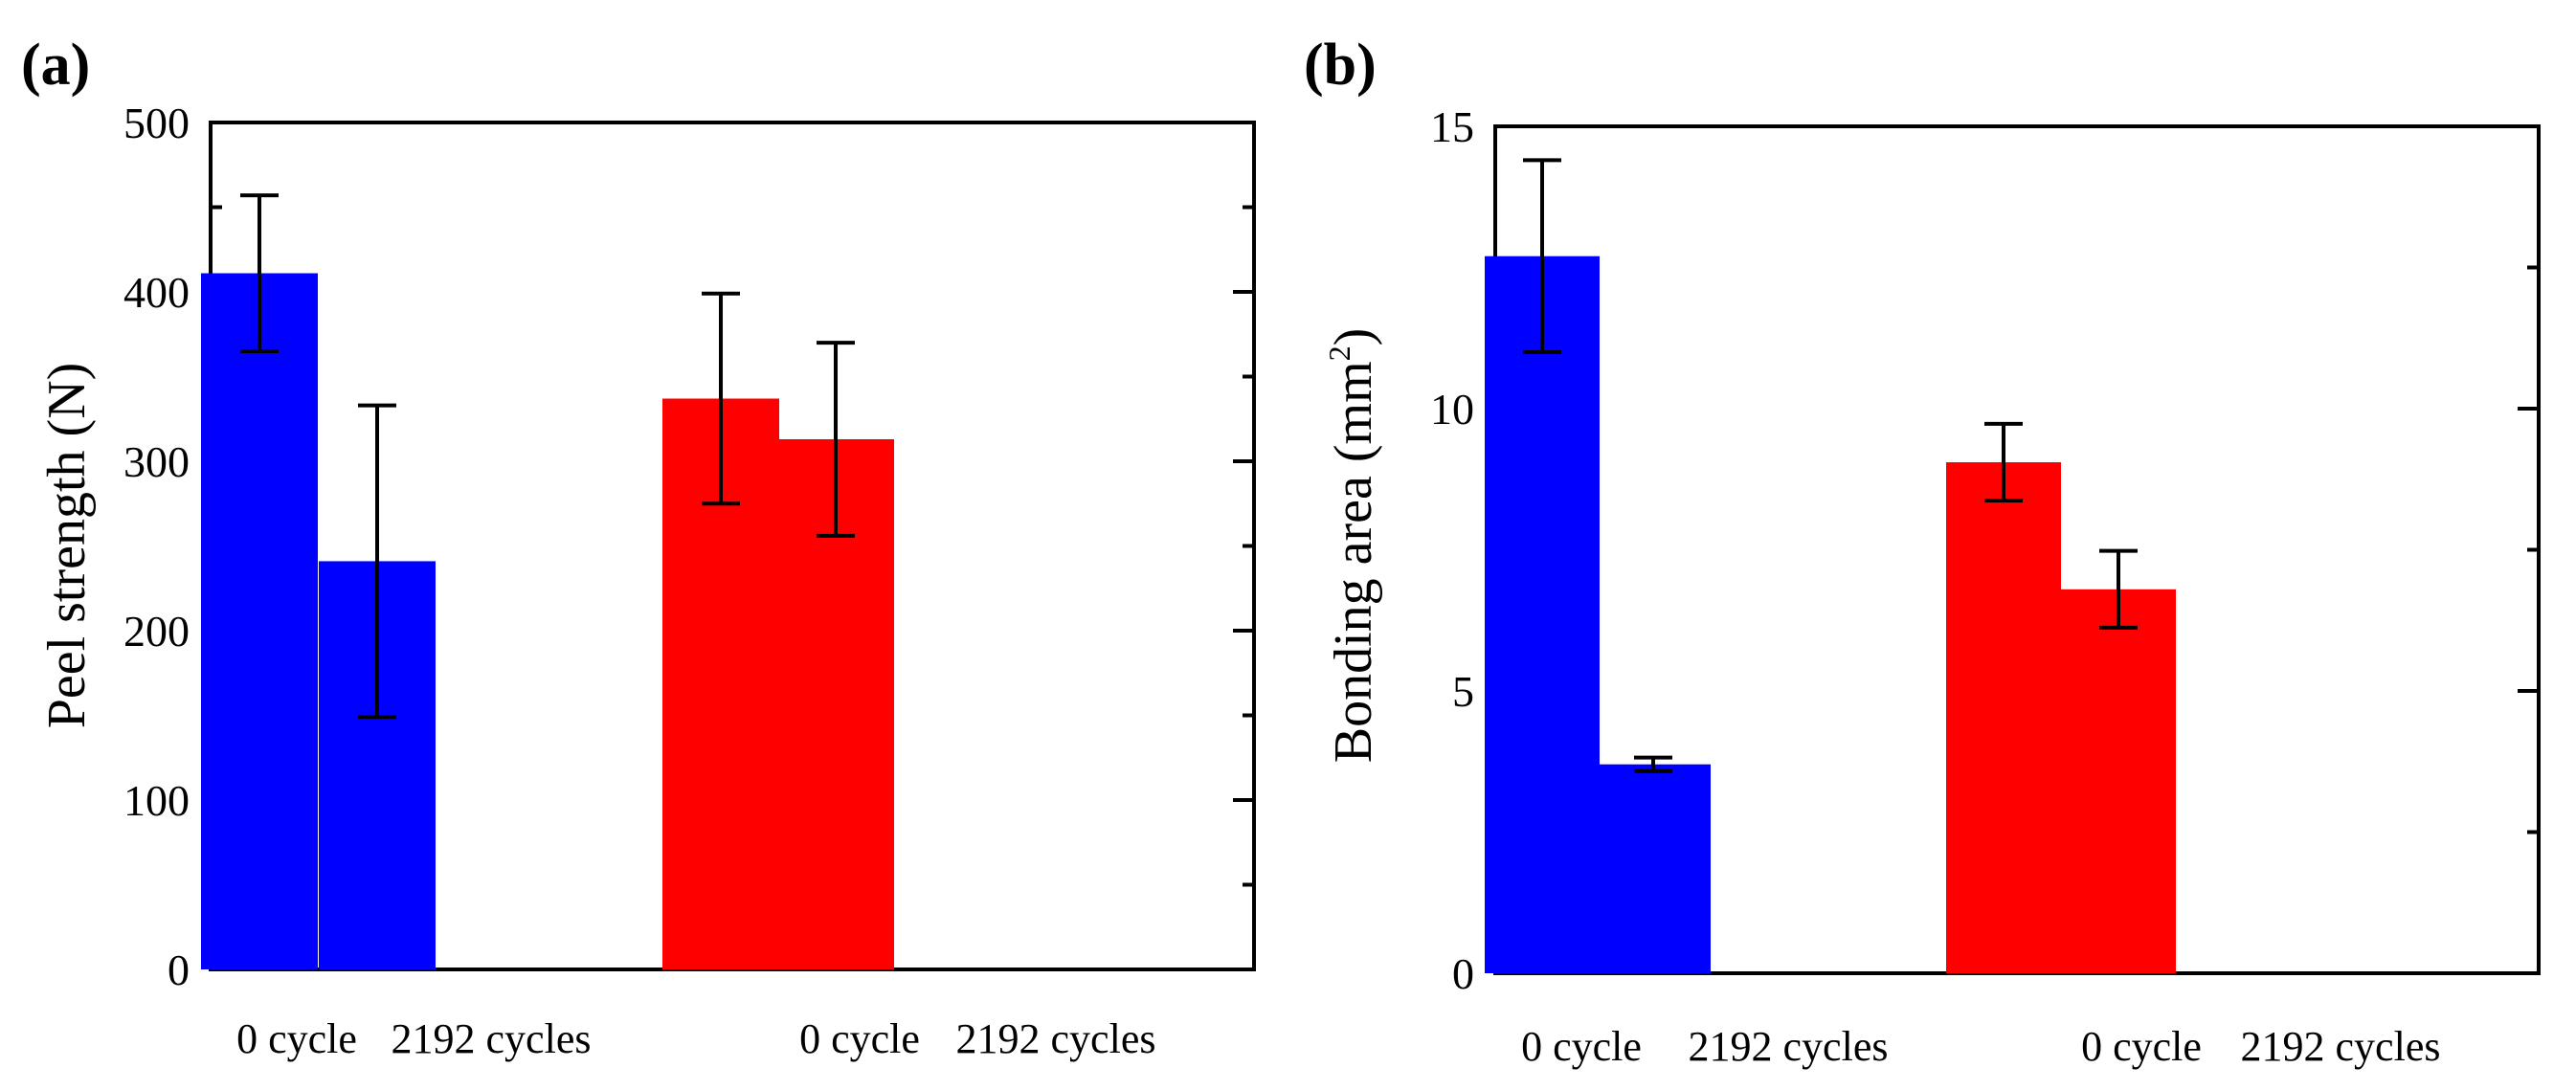  What do you see at coordinates (1340, 65) in the screenshot?
I see `panel-b-label: (b)` at bounding box center [1340, 65].